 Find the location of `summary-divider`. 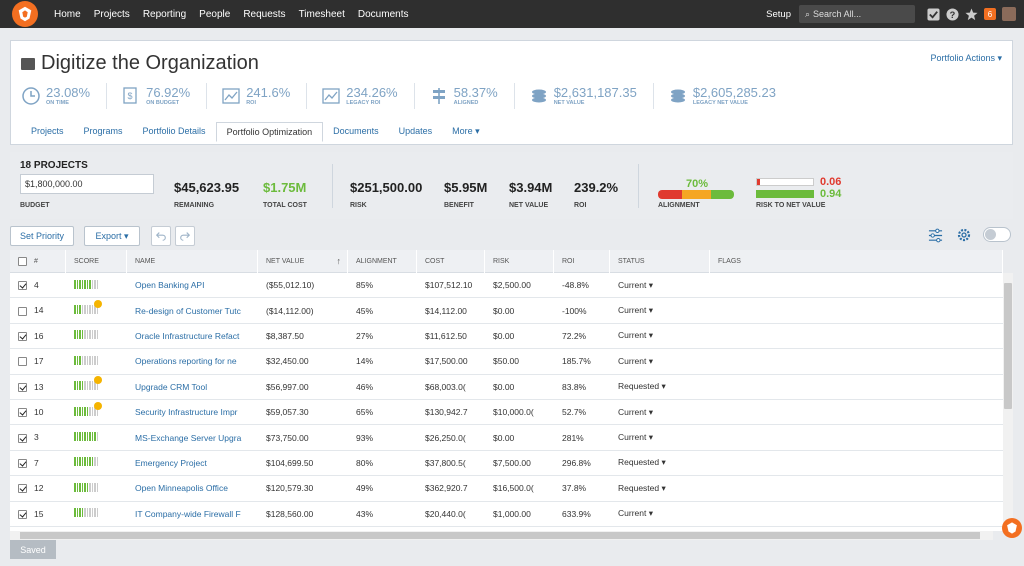

summary-divider is located at coordinates (332, 186).